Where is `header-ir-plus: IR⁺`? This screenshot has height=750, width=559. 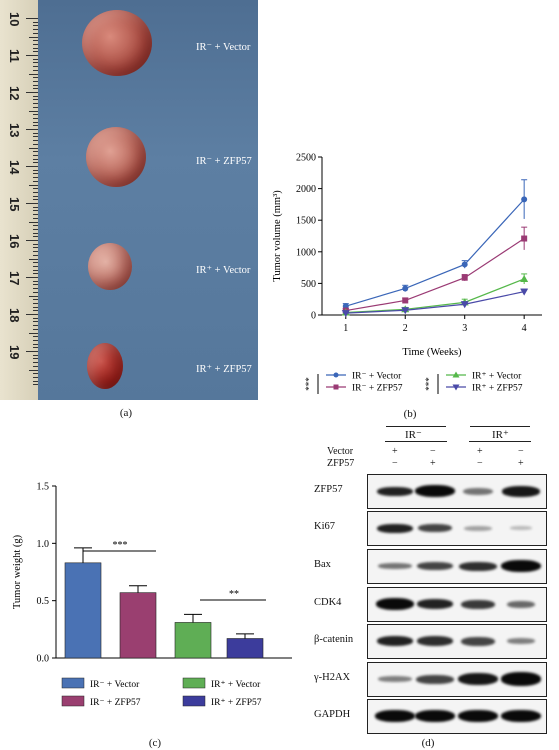 header-ir-plus: IR⁺ is located at coordinates (500, 435).